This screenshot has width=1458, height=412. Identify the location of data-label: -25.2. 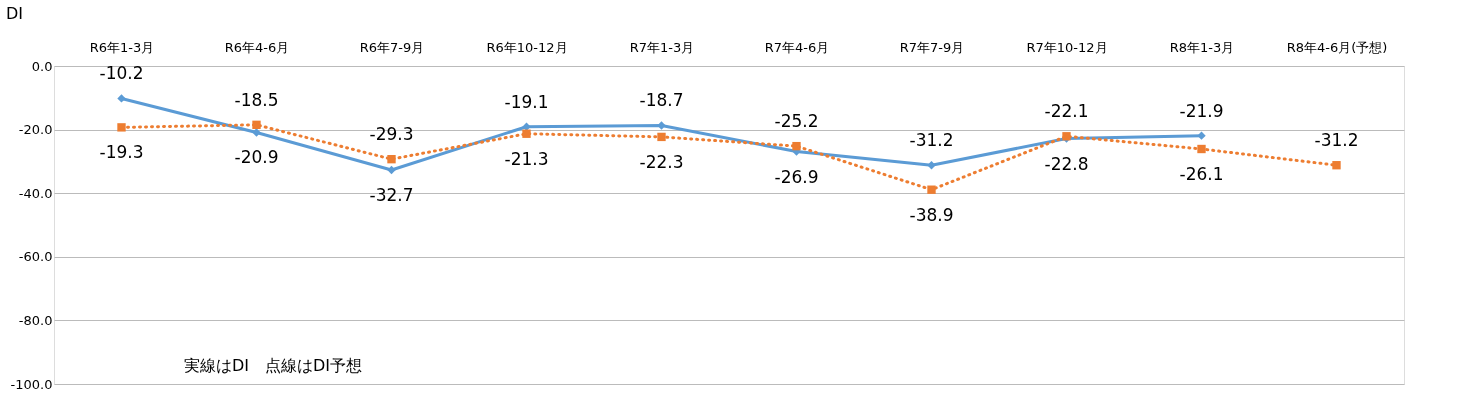
(796, 121).